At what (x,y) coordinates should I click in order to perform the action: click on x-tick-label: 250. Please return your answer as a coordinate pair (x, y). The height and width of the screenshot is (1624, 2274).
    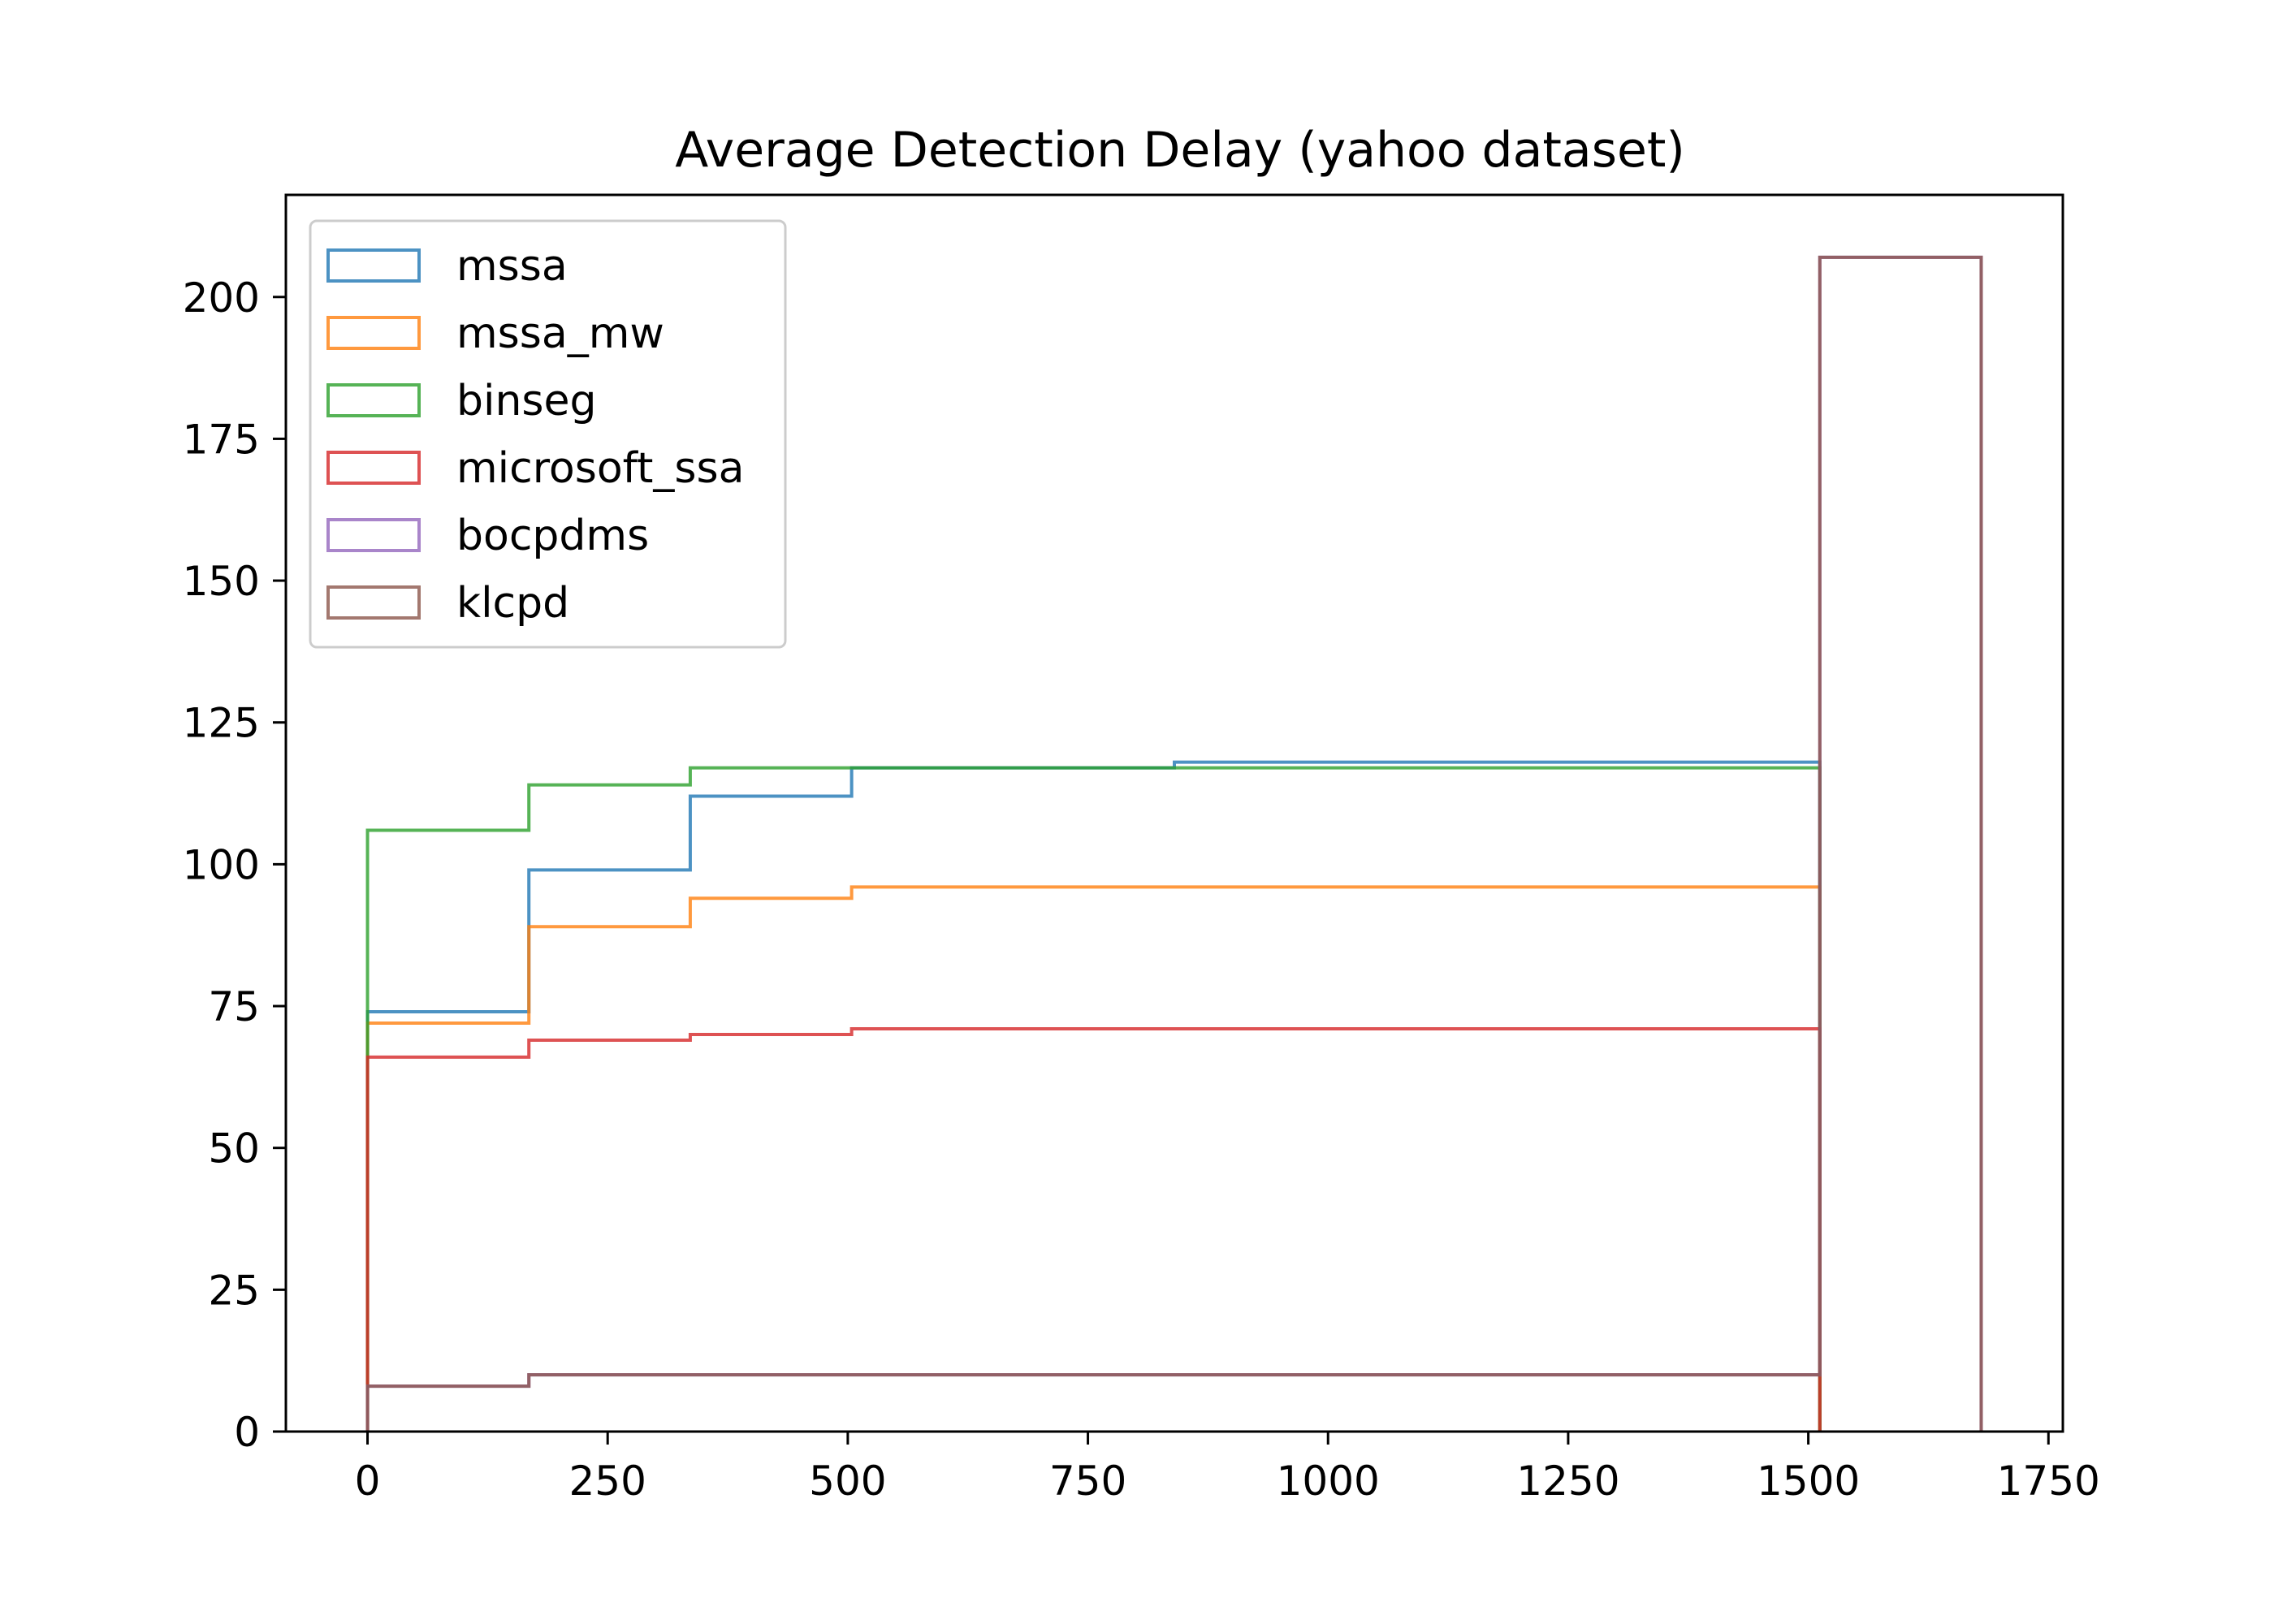
    Looking at the image, I should click on (607, 1482).